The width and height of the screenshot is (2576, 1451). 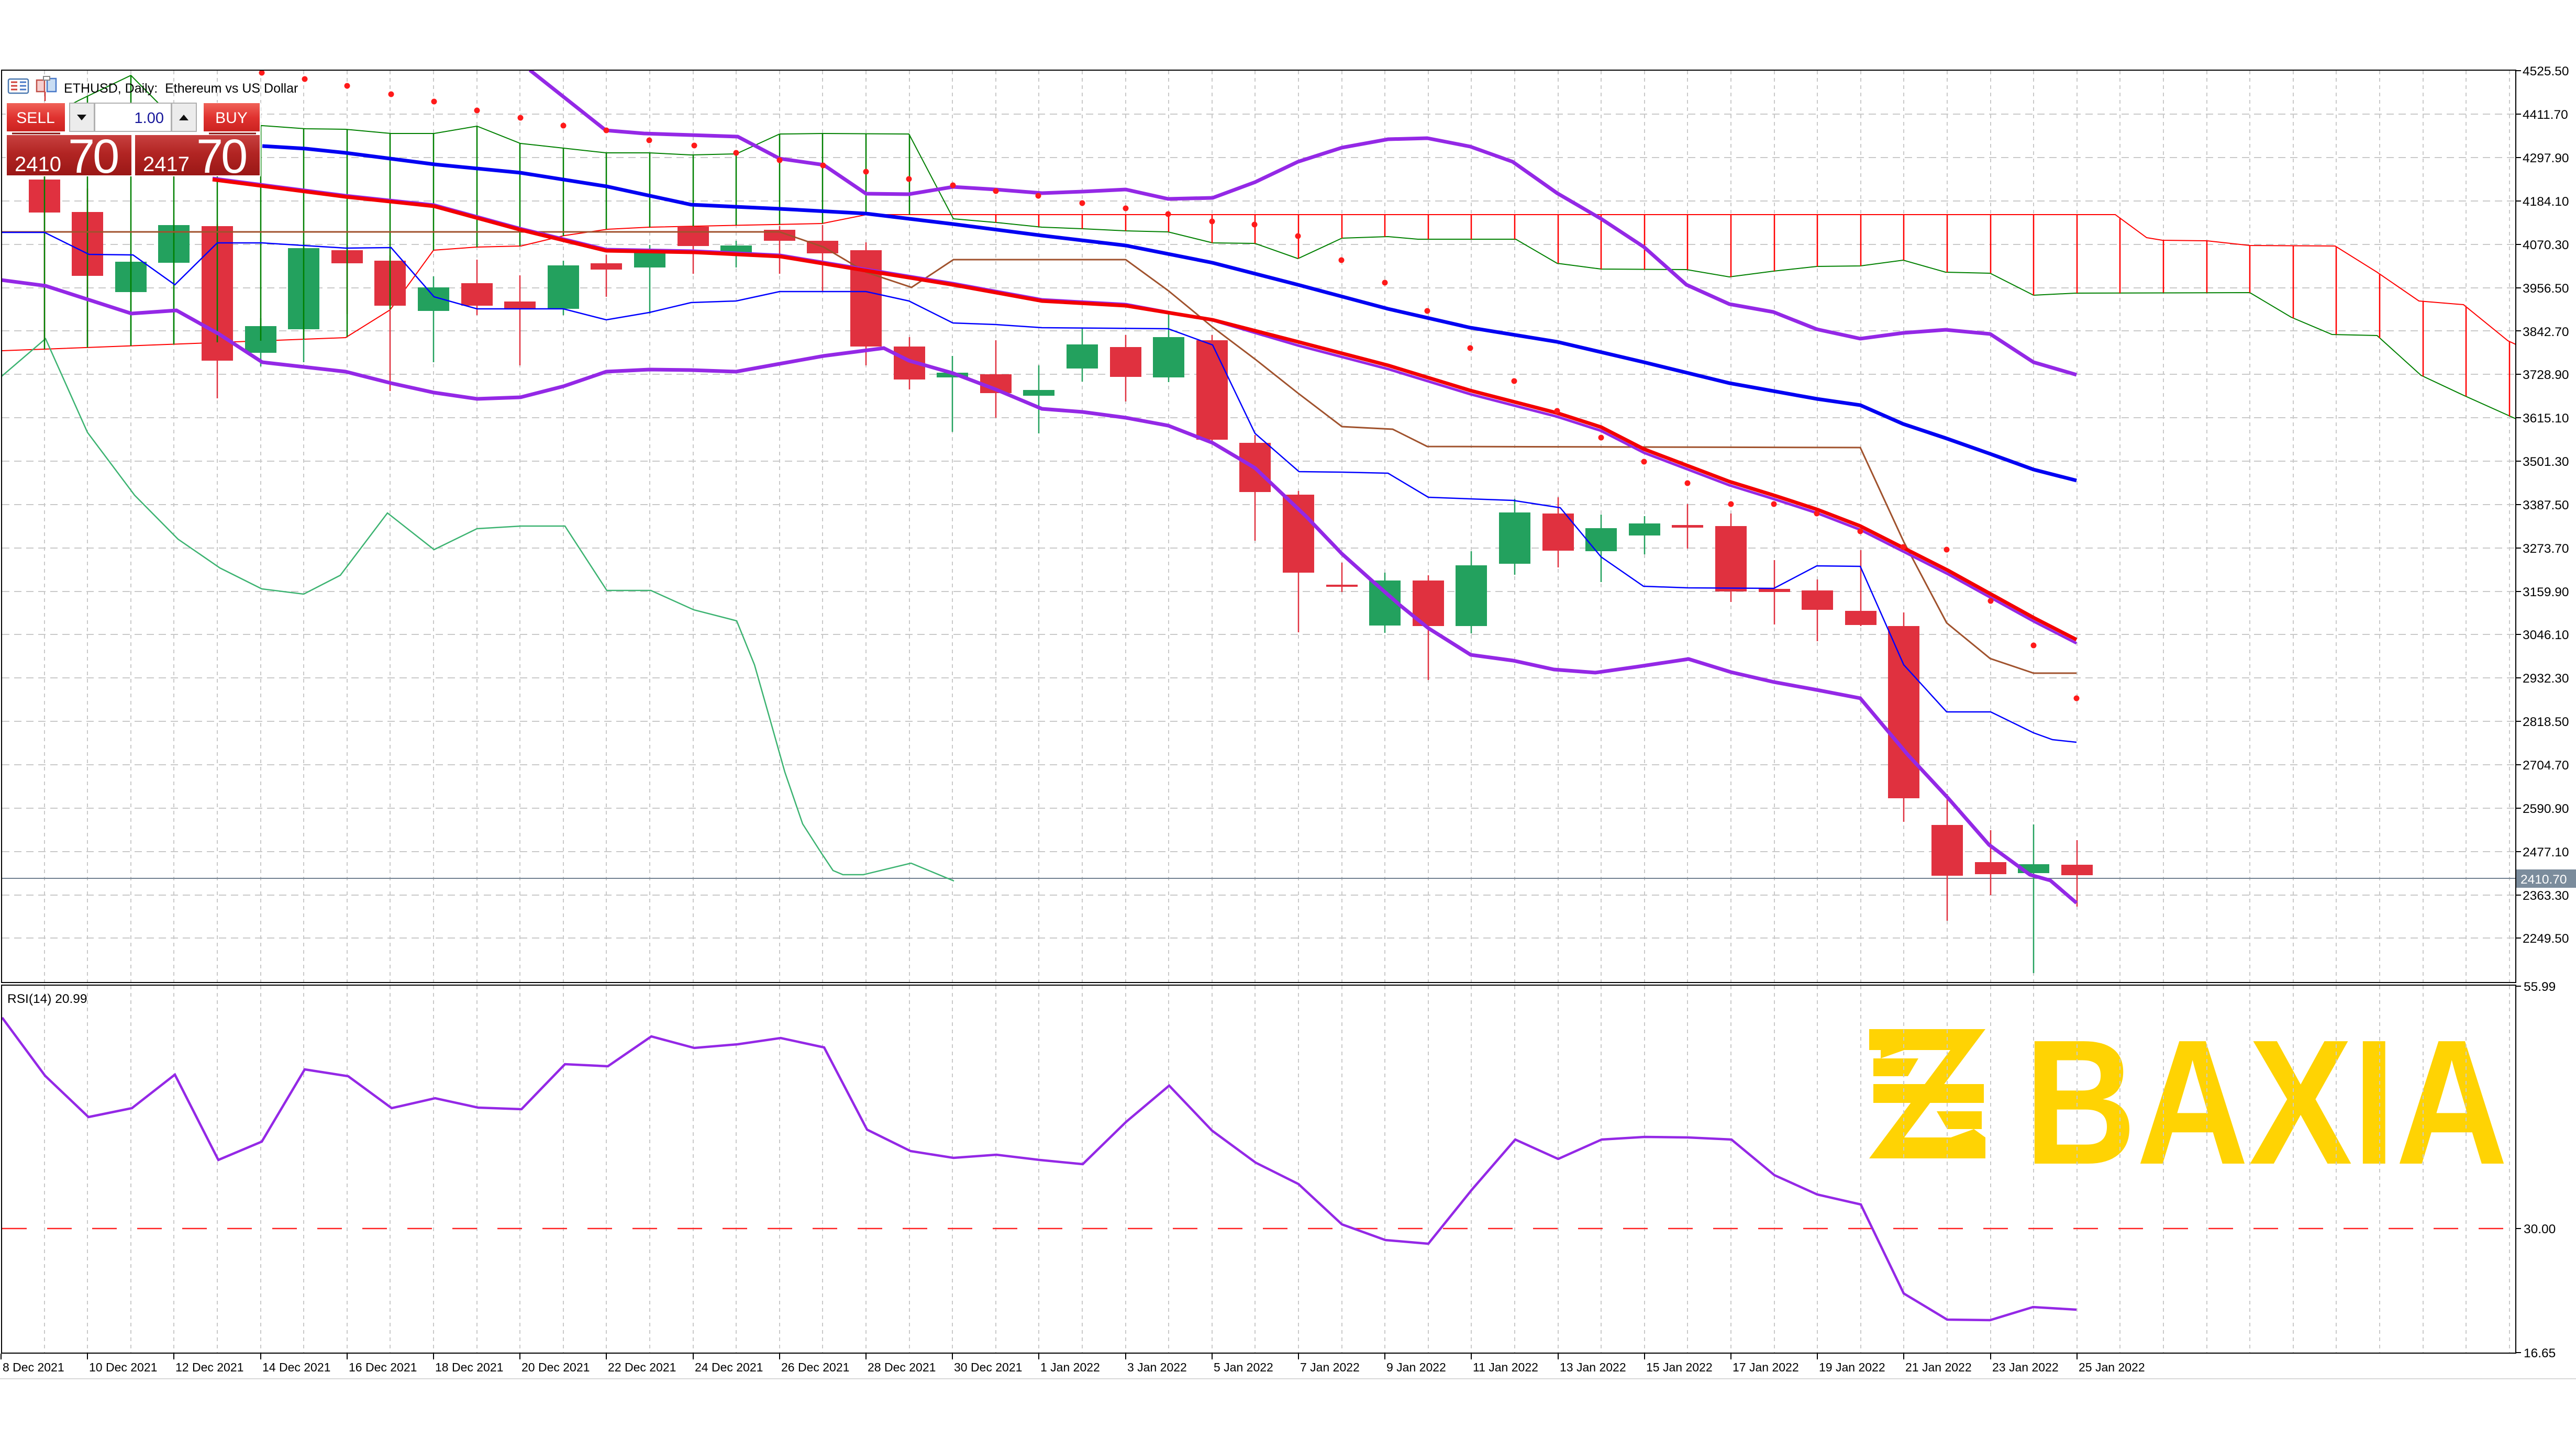 What do you see at coordinates (1505, 1367) in the screenshot?
I see `svg-text: 11 Jan 2022` at bounding box center [1505, 1367].